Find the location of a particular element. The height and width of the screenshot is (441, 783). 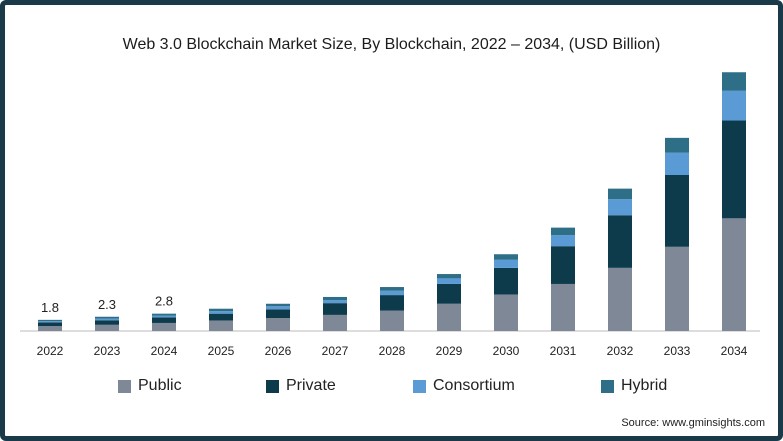

bar-hybrid-2023 is located at coordinates (107, 317).